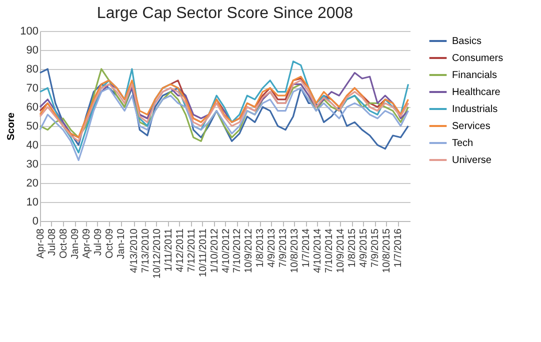 The width and height of the screenshot is (541, 342). What do you see at coordinates (295, 250) in the screenshot?
I see `x-tick-label: 10/8/2013` at bounding box center [295, 250].